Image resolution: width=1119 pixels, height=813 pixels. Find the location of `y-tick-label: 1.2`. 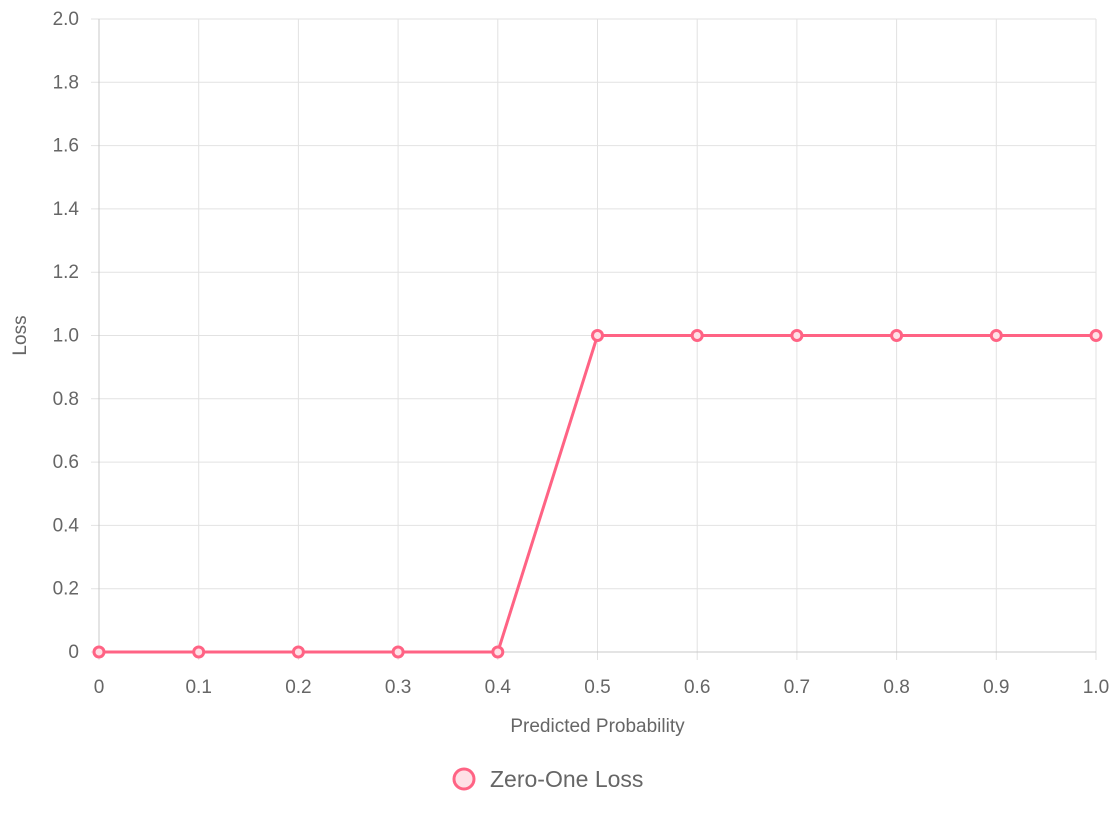

y-tick-label: 1.2 is located at coordinates (66, 272).